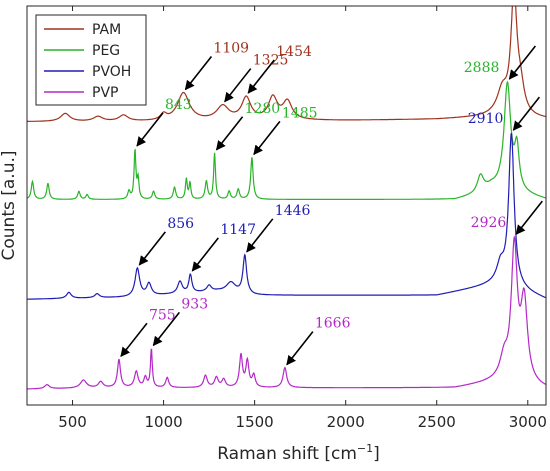 The image size is (550, 471). I want to click on x-tick-label: 3000, so click(528, 422).